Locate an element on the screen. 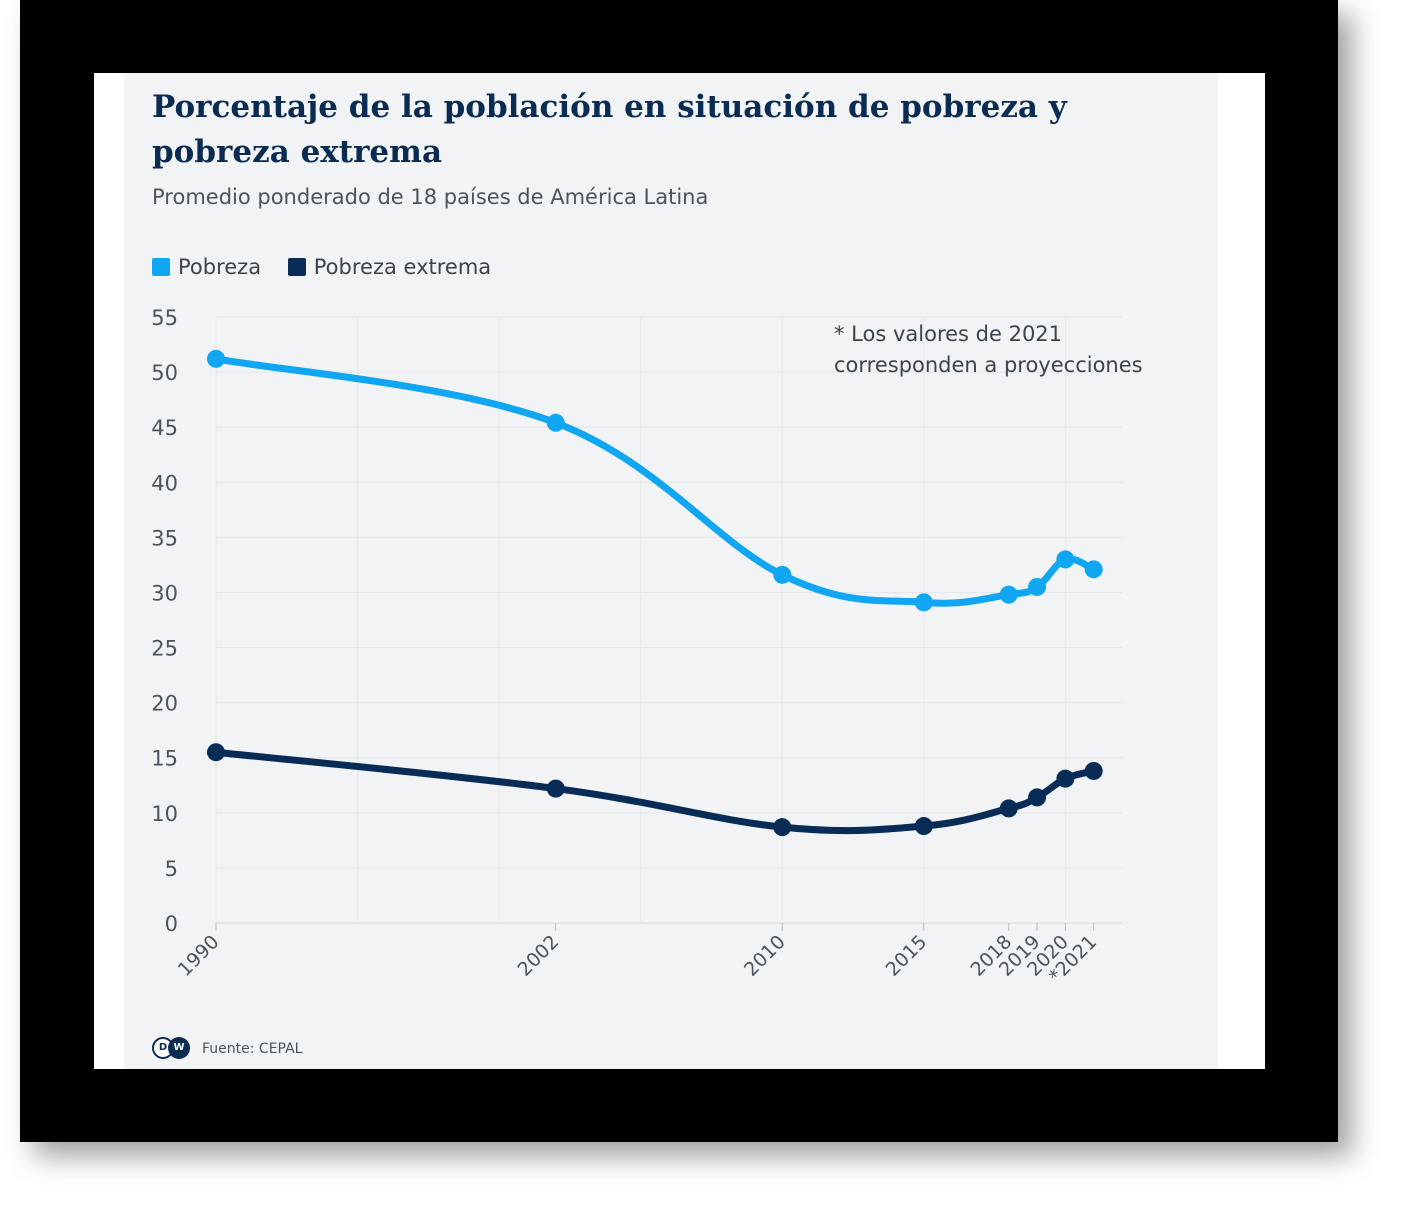  y-tick-label: 55 is located at coordinates (164, 318).